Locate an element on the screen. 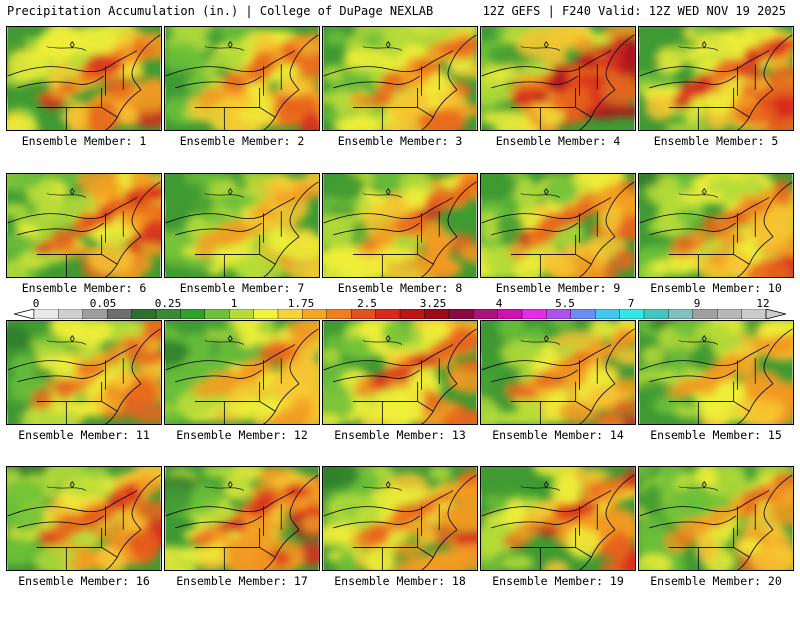 The image size is (800, 620). colorbar-left-arrow is located at coordinates (24, 314).